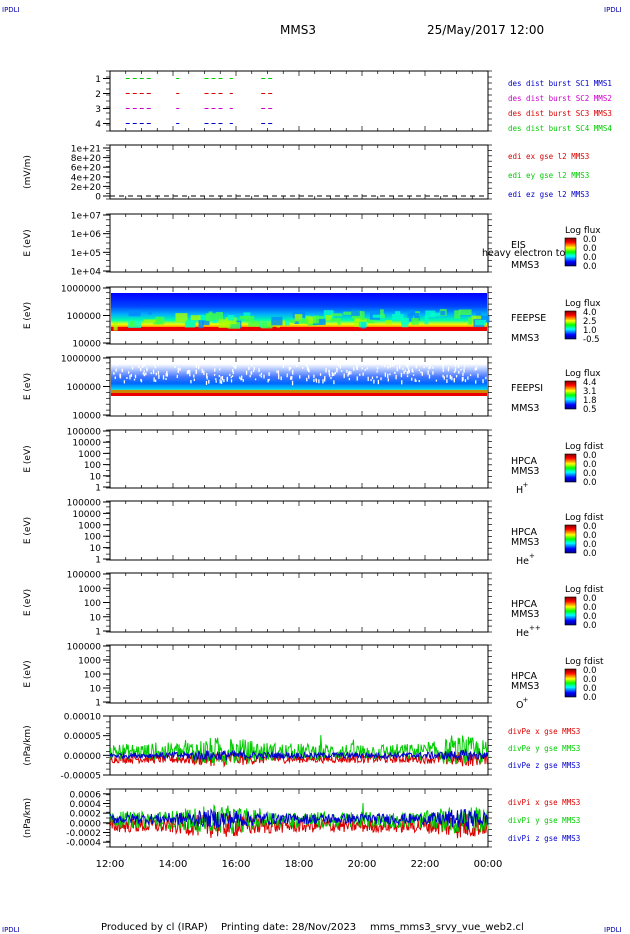  I want to click on eis-colorbar-tick: 0.0, so click(590, 240).